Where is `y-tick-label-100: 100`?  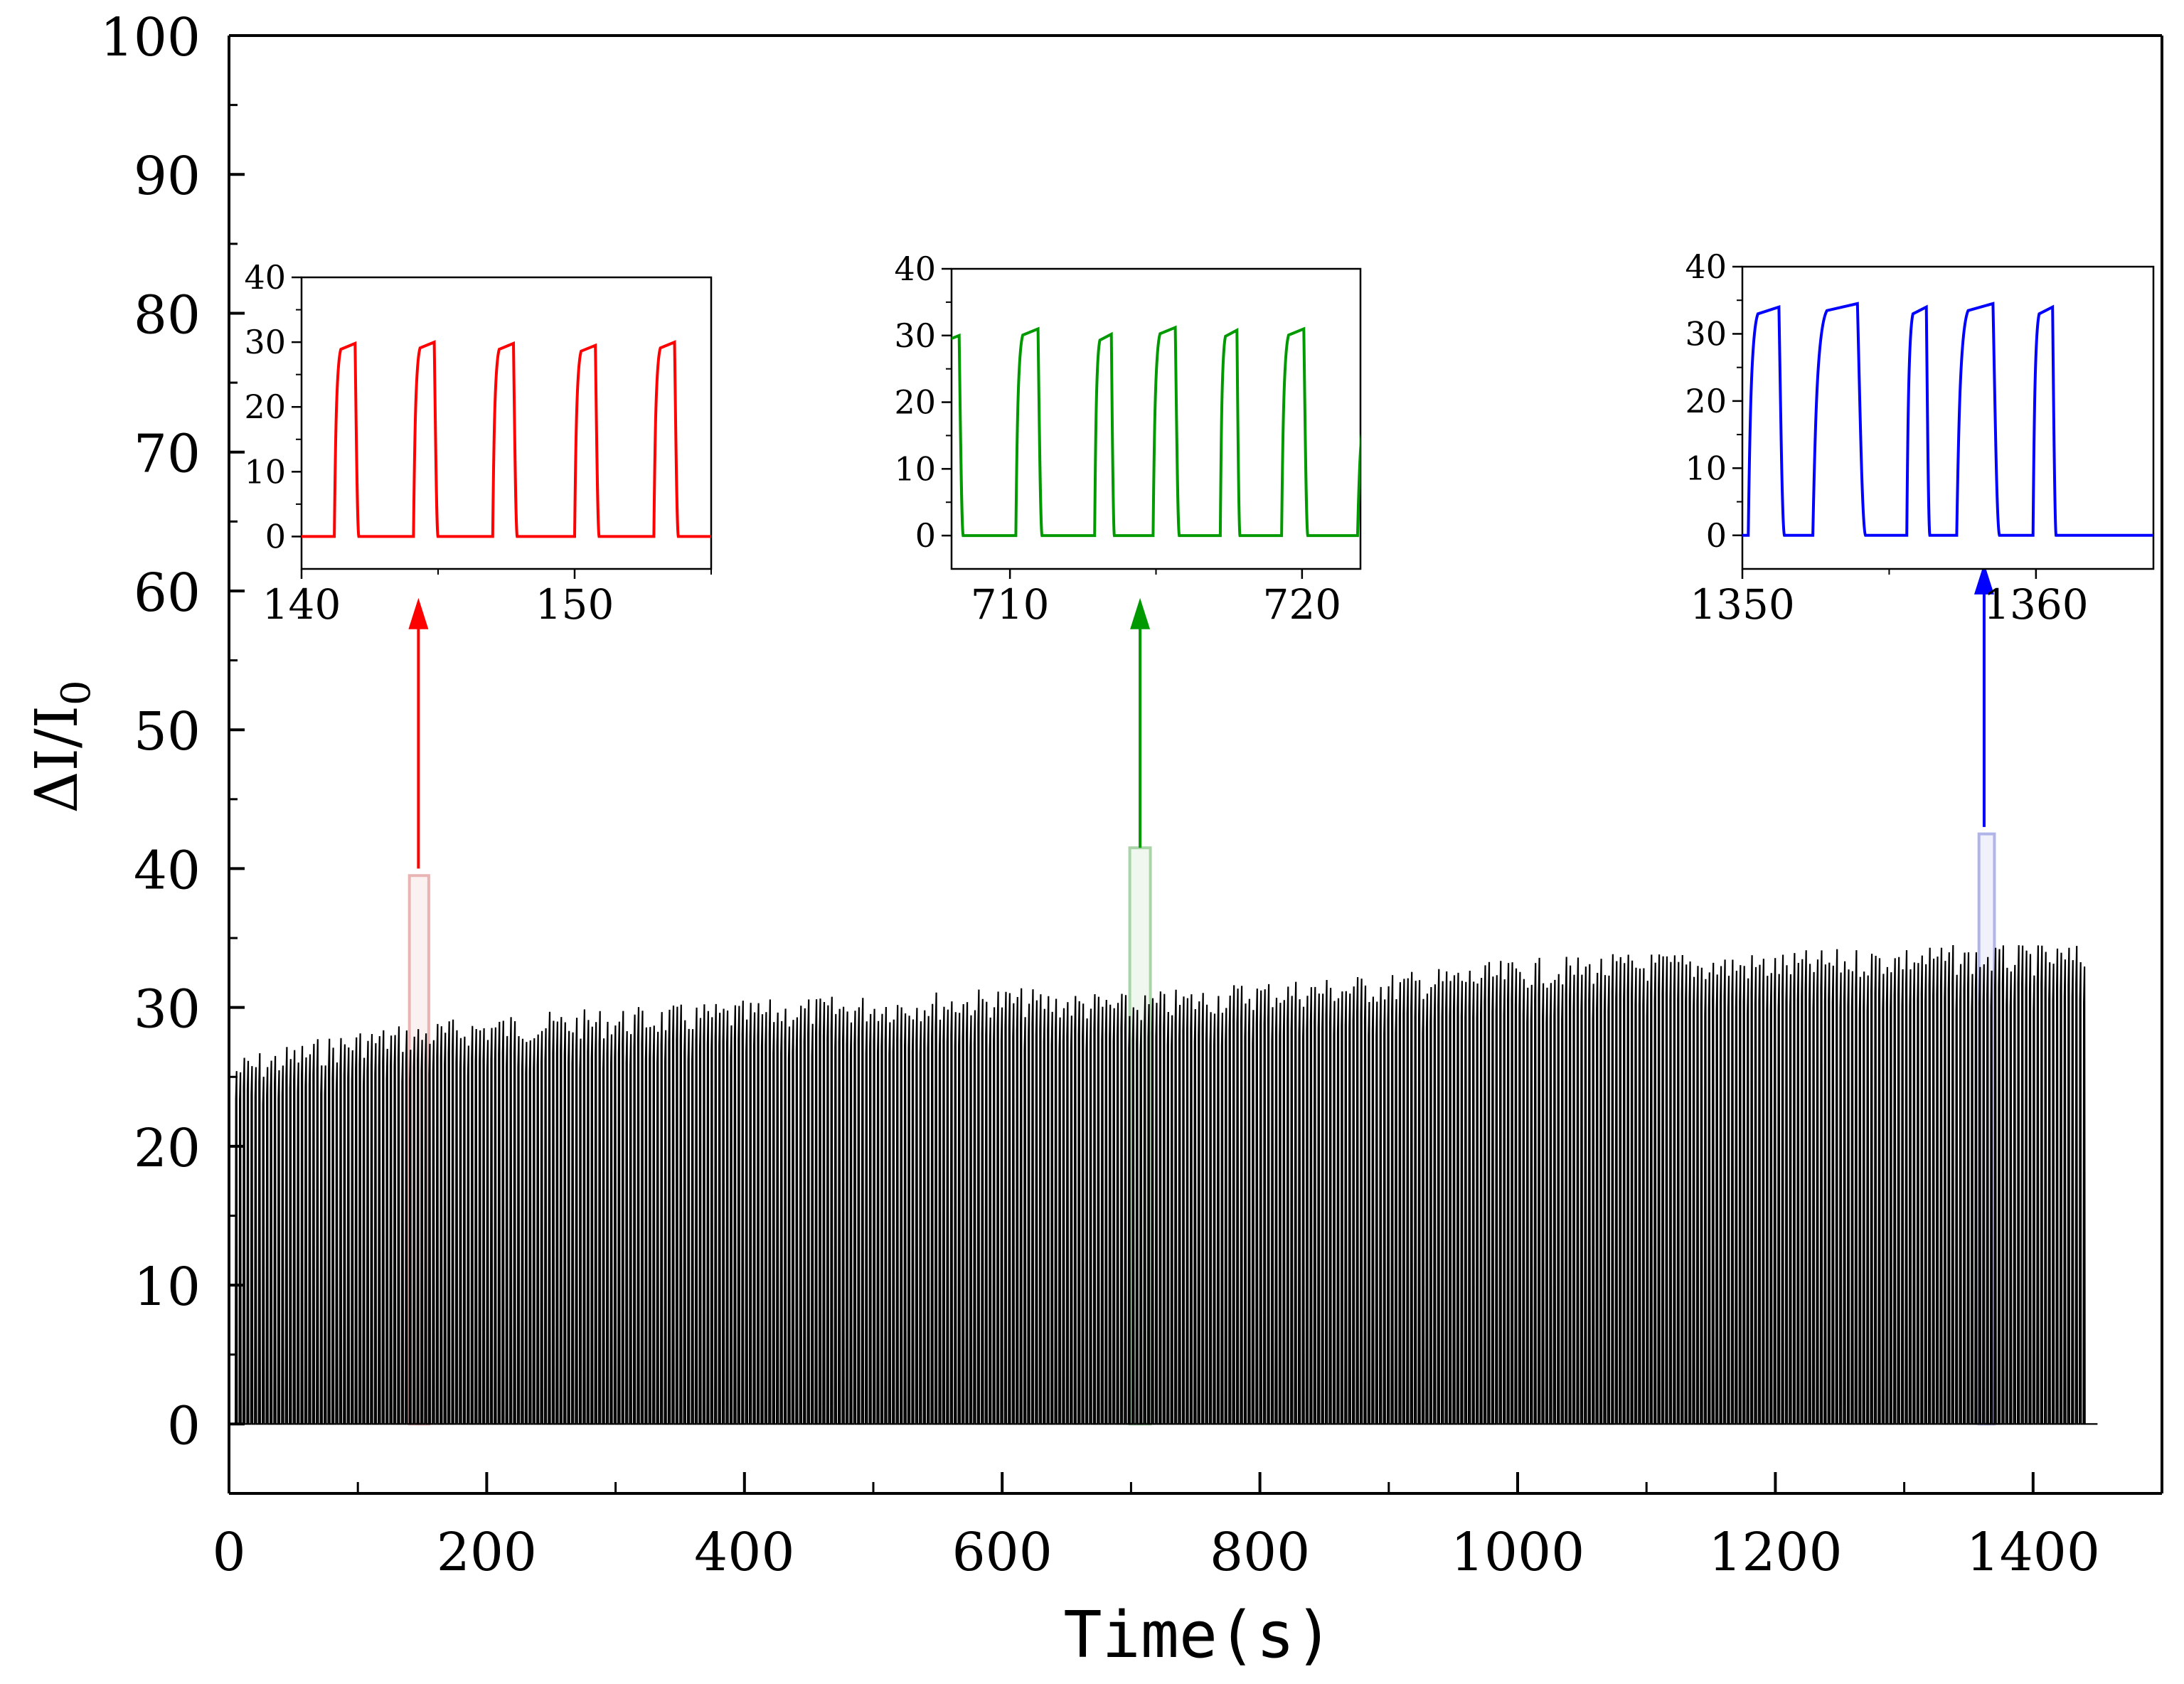 y-tick-label-100: 100 is located at coordinates (150, 38).